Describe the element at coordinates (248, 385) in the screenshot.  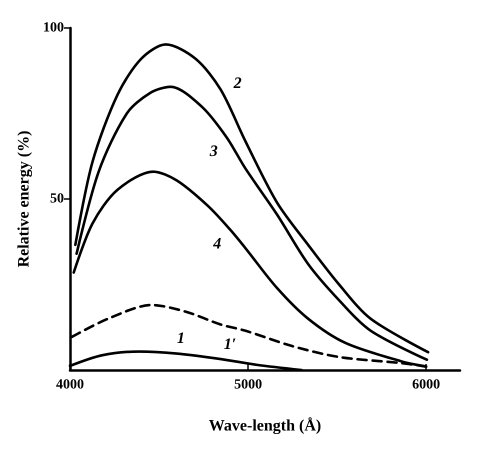
I see `x-tick-label: 5000` at that location.